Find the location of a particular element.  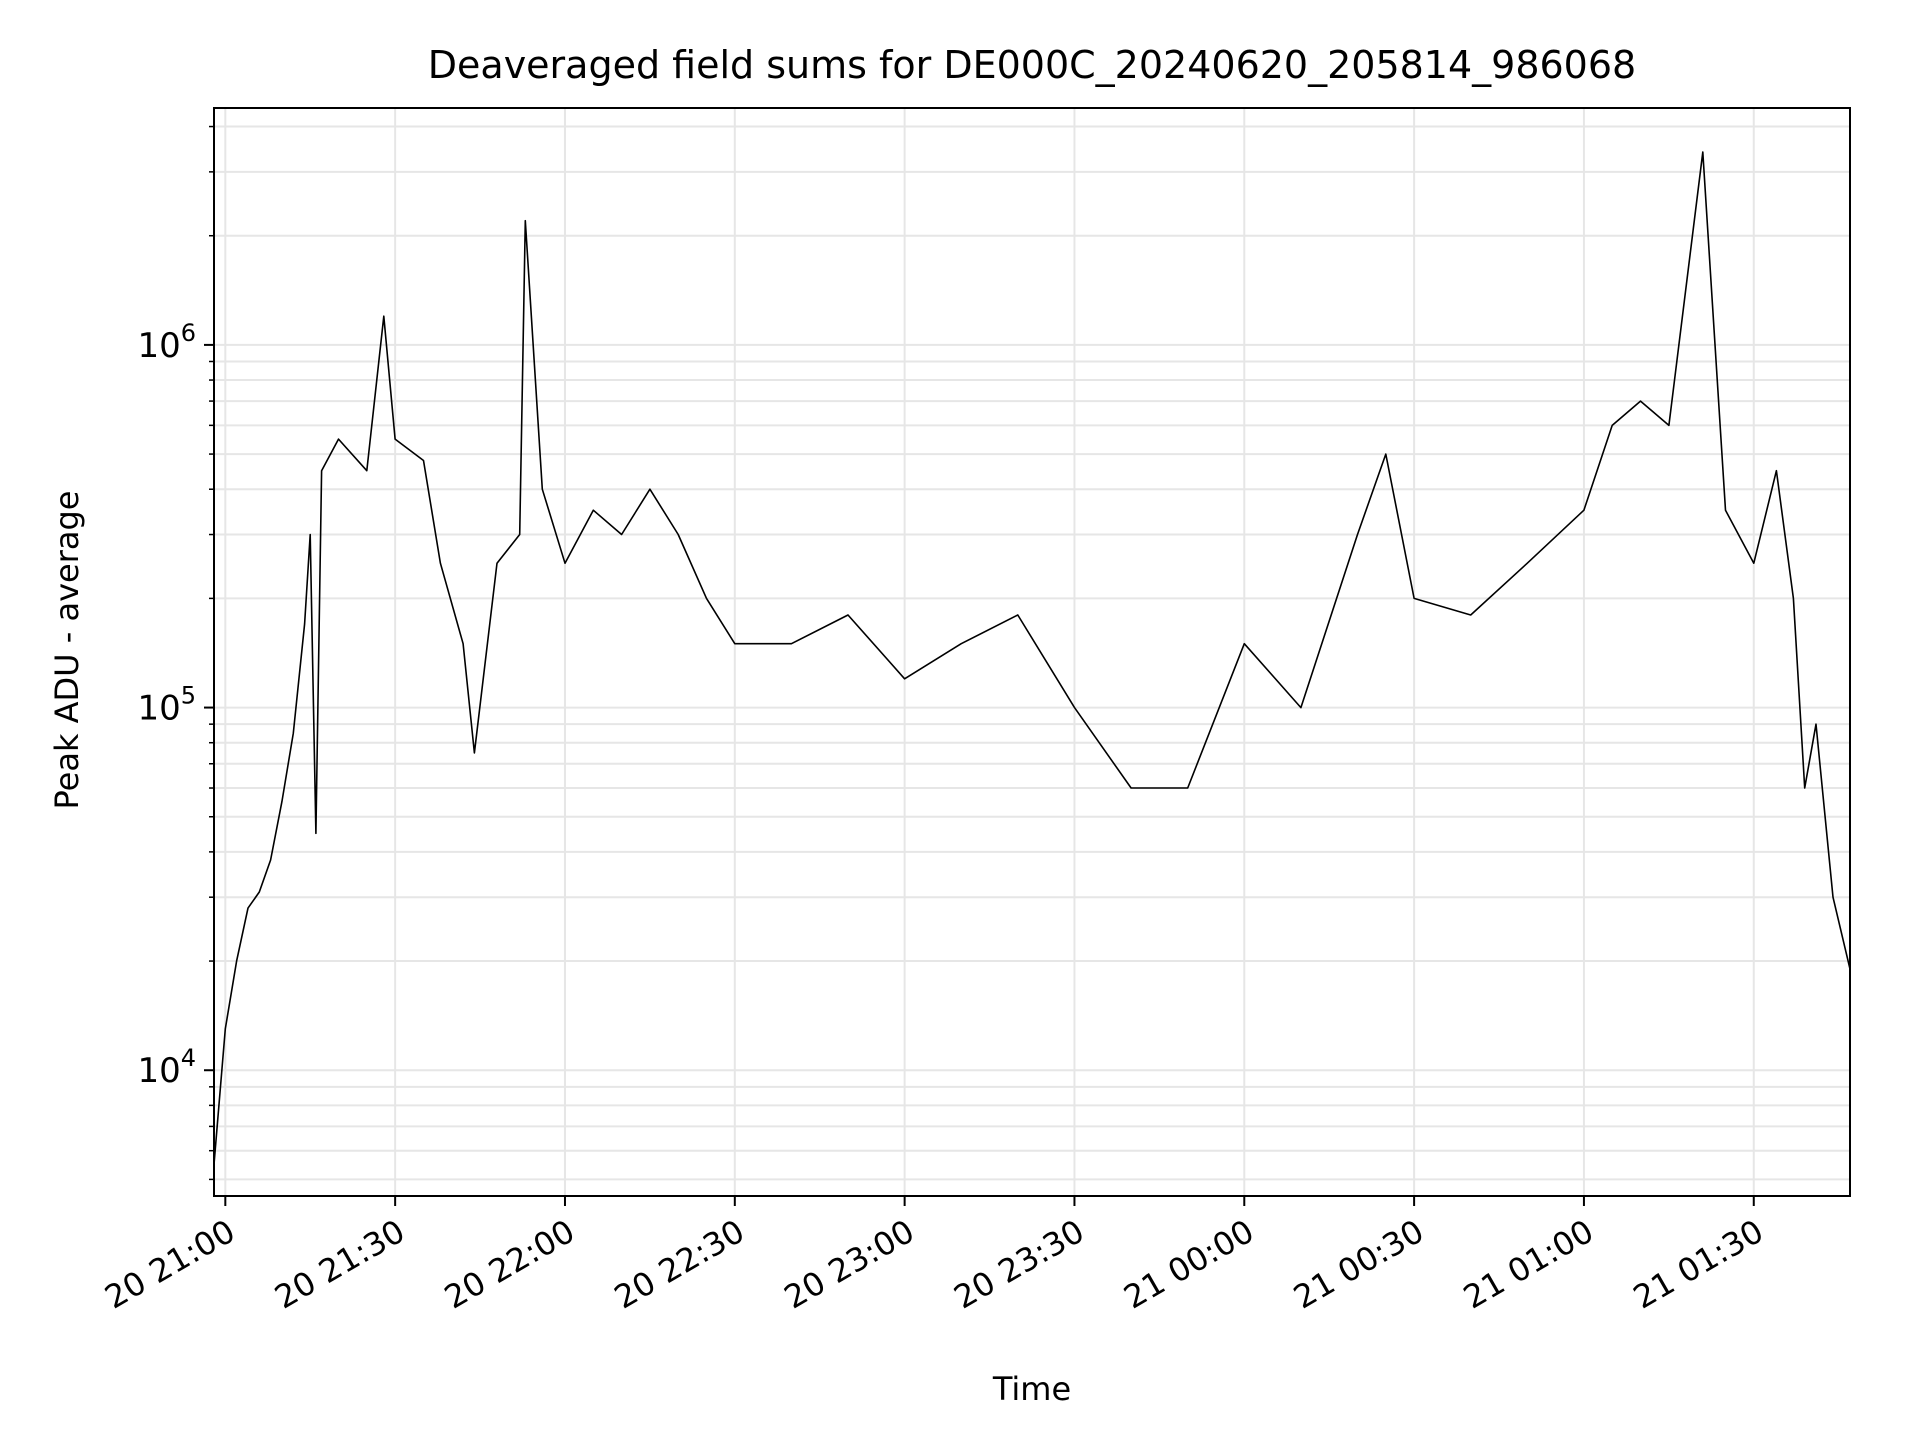

y-tick-label-exponent: 4 is located at coordinates (188, 1058).